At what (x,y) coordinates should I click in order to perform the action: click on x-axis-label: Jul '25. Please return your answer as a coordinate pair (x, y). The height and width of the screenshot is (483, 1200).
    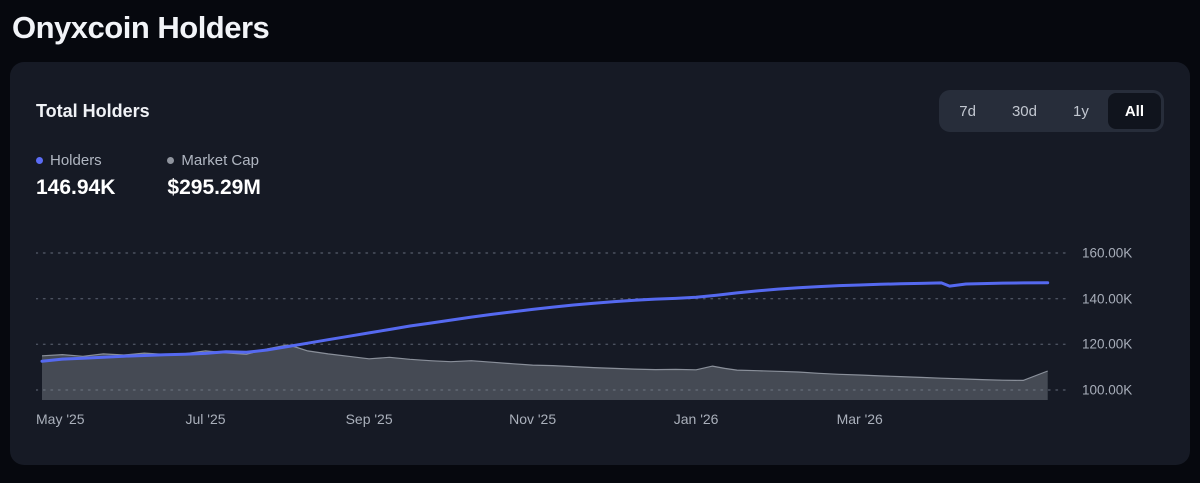
    Looking at the image, I should click on (205, 419).